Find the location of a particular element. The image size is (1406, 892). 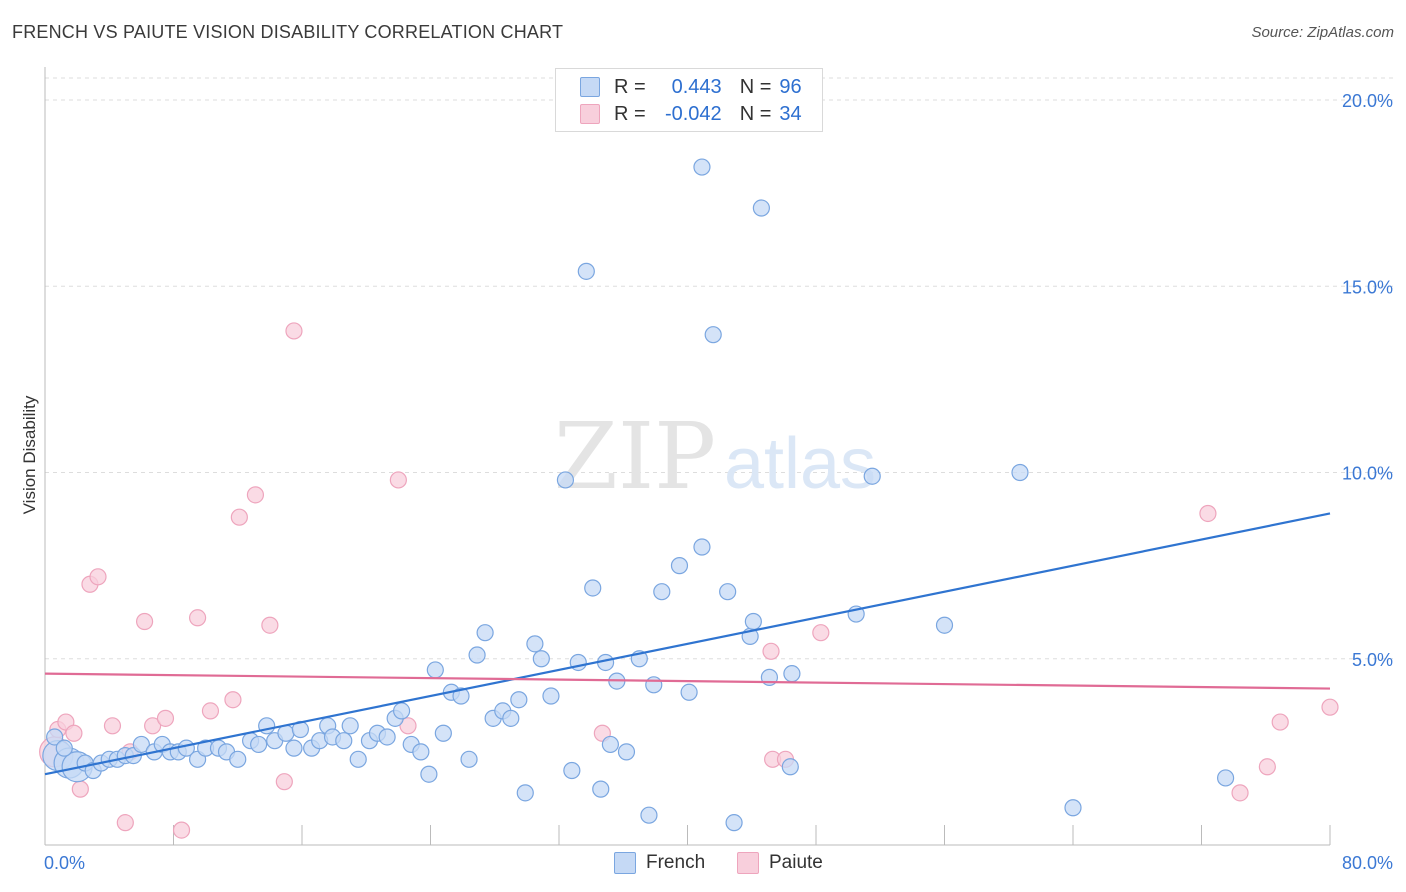

watermark-zip: ZIP is located at coordinates (635, 456).